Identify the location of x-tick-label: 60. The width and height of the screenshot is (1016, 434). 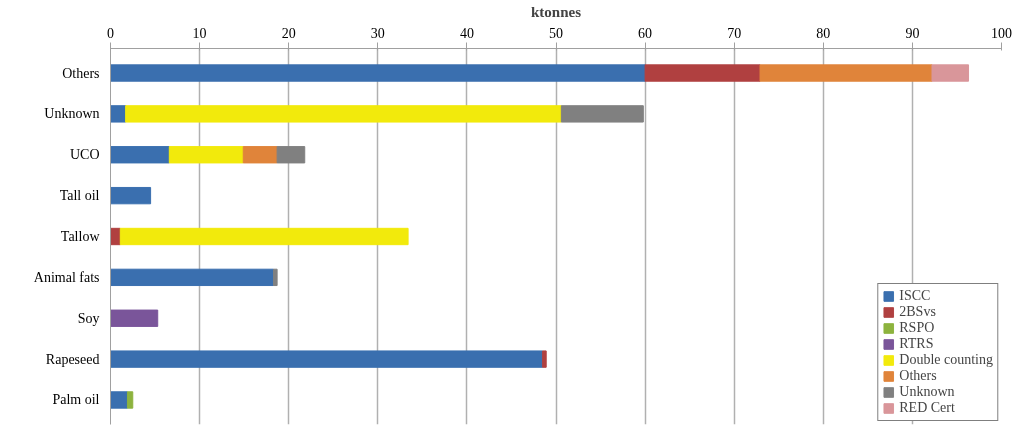
(645, 33).